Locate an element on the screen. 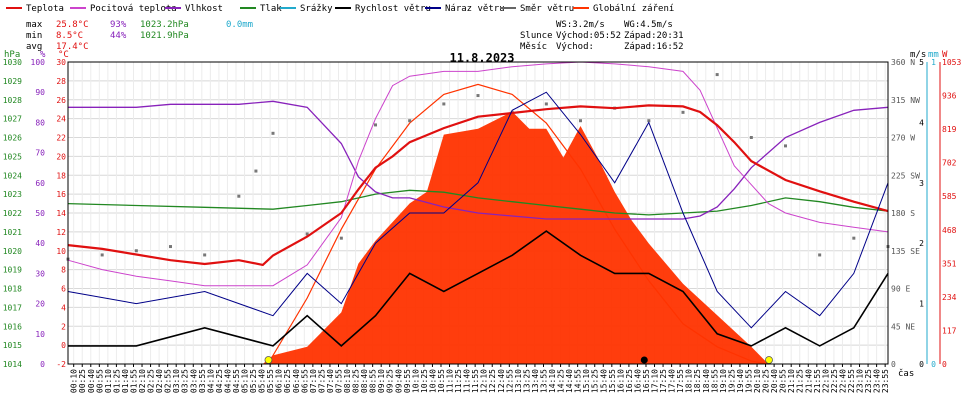  x-tick-label: 10:55 is located at coordinates (441, 381).